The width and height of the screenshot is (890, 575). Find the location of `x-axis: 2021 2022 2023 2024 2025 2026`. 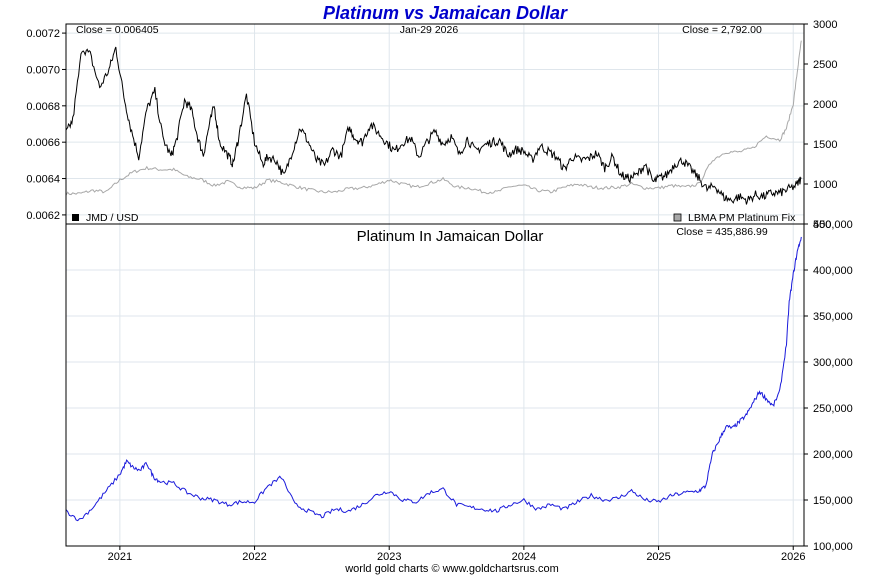

x-axis: 2021 2022 2023 2024 2025 2026 is located at coordinates (456, 554).